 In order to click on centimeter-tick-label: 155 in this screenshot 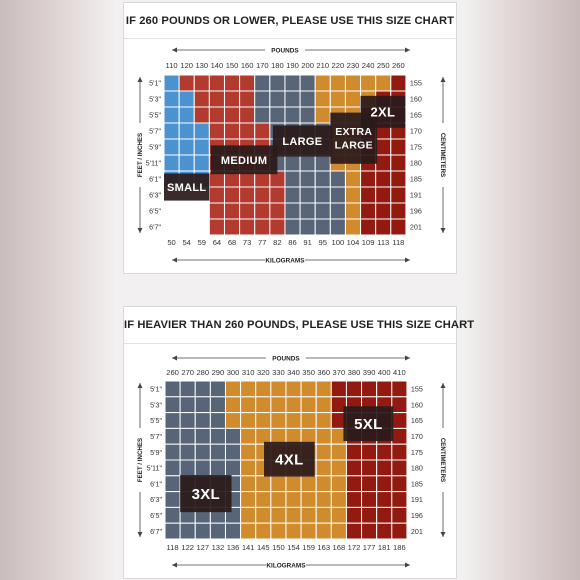, I will do `click(416, 83)`.